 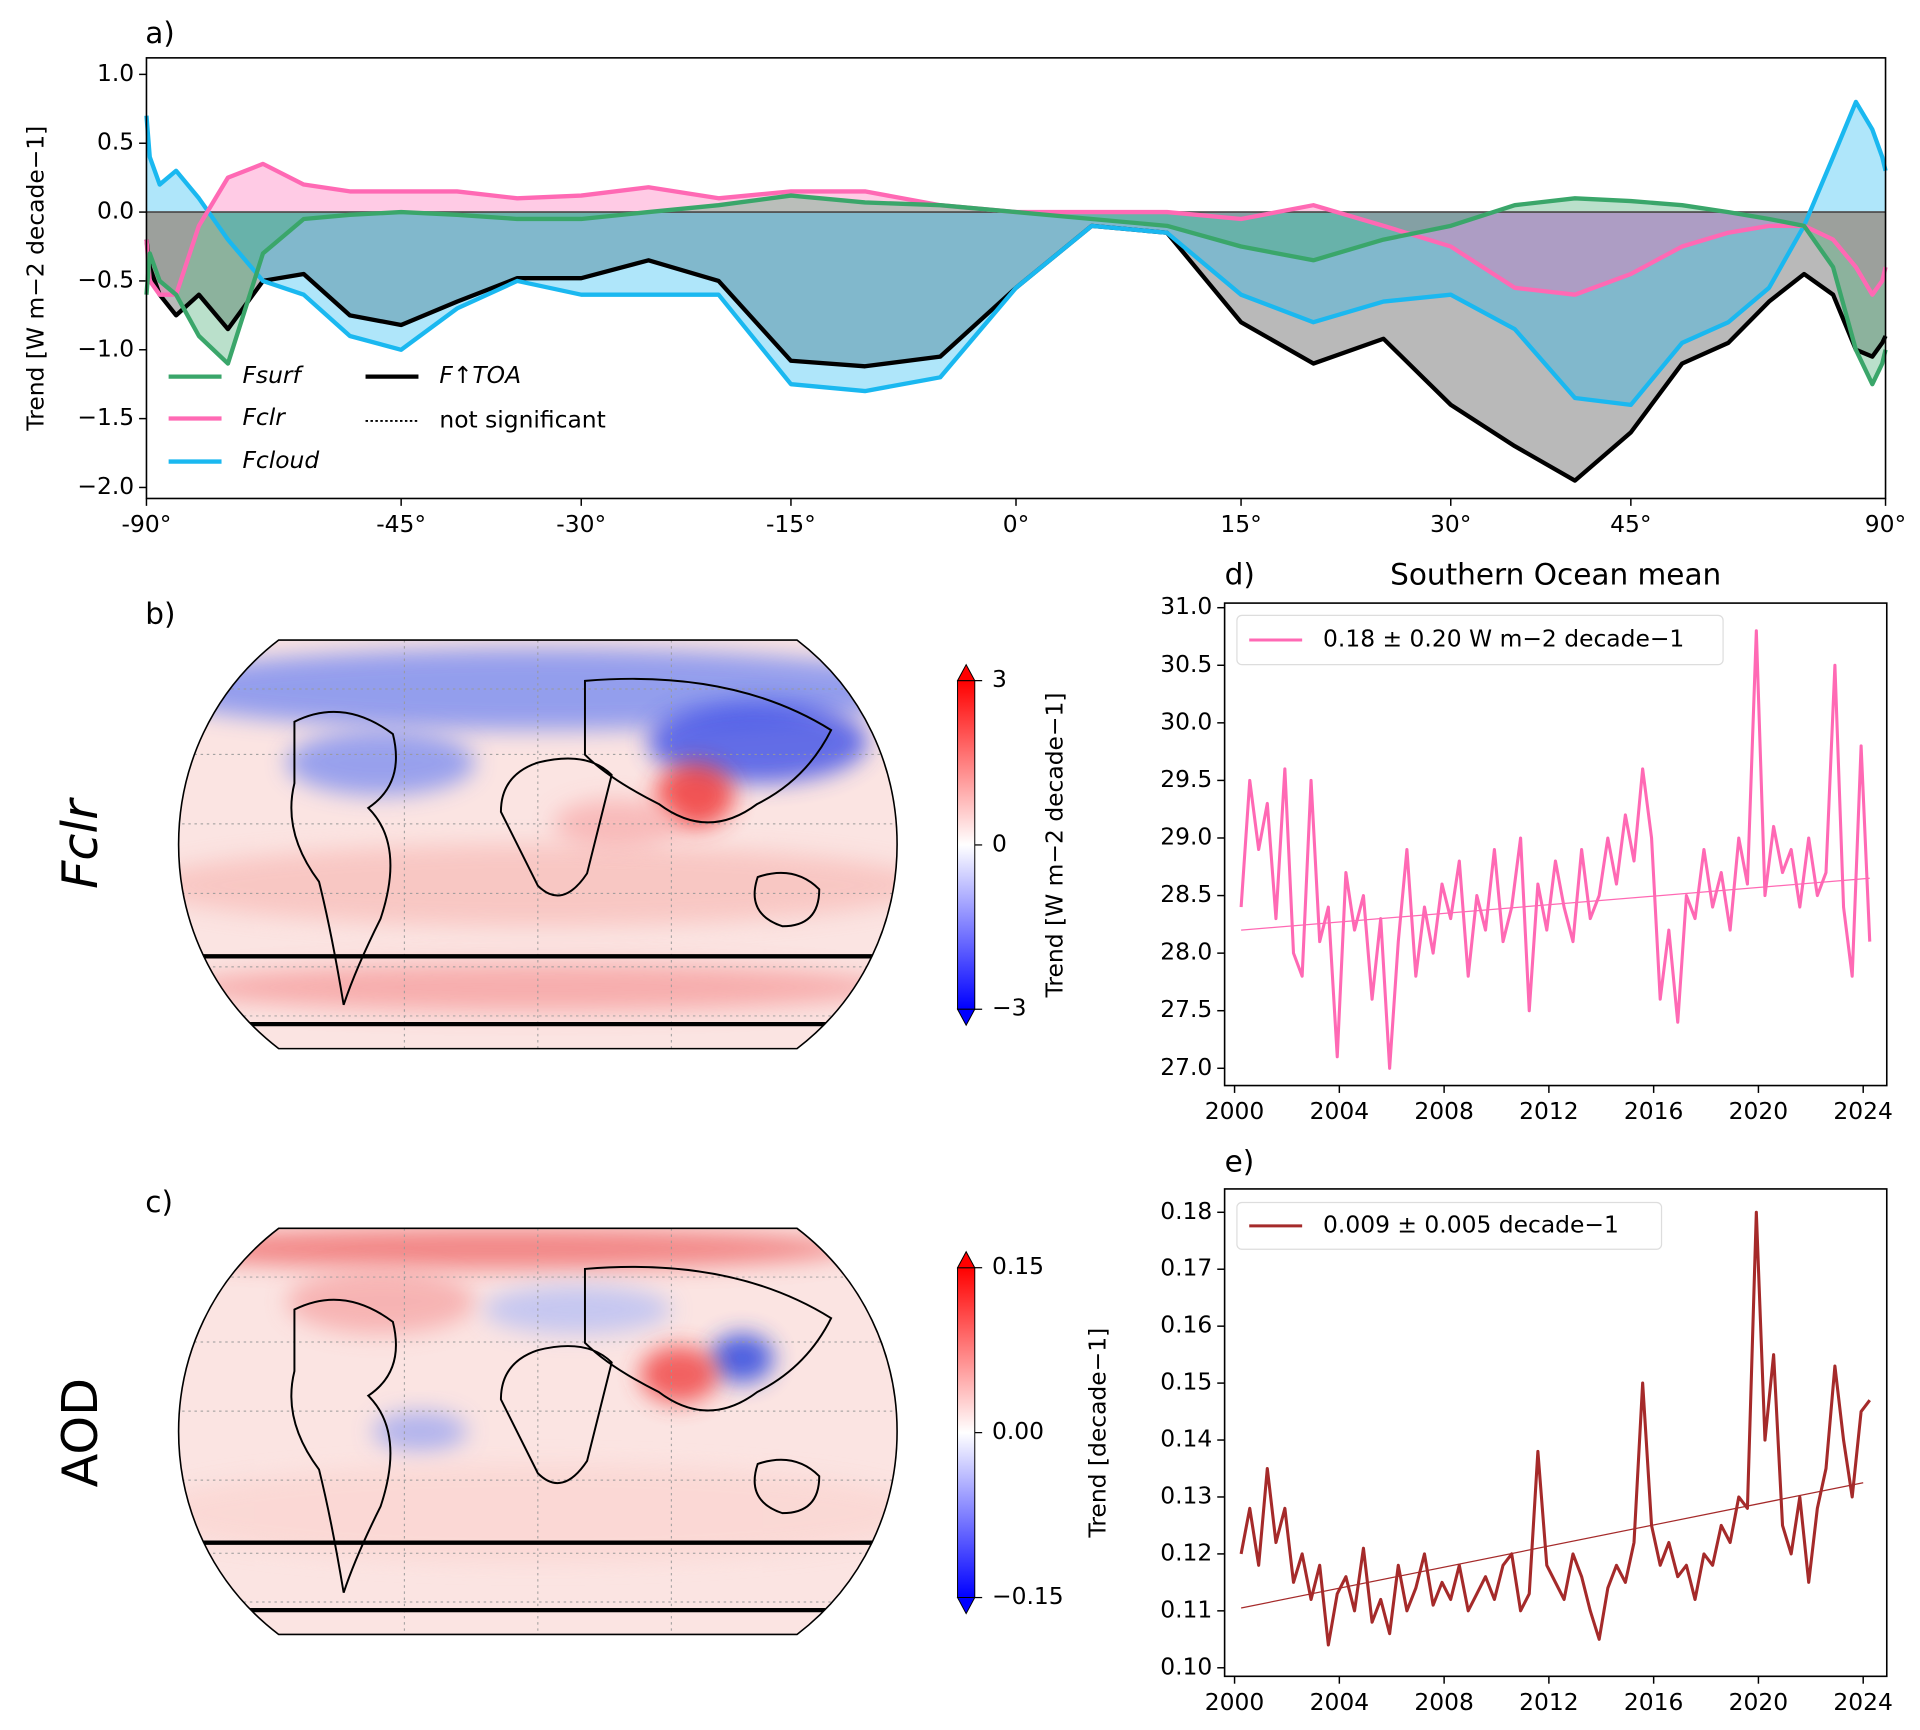 What do you see at coordinates (105, 486) in the screenshot?
I see `y-tick-label: −2.0` at bounding box center [105, 486].